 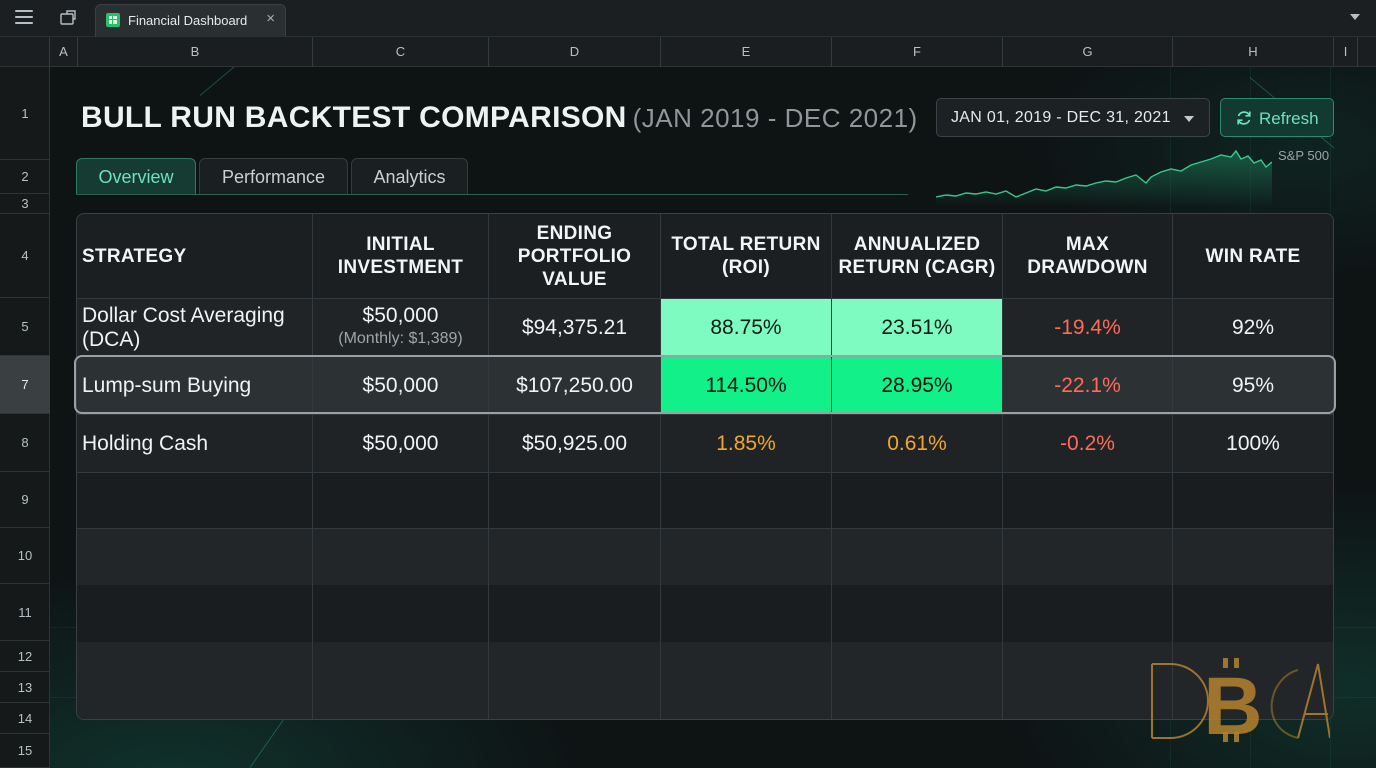 What do you see at coordinates (25, 113) in the screenshot?
I see `row-header-1: 1` at bounding box center [25, 113].